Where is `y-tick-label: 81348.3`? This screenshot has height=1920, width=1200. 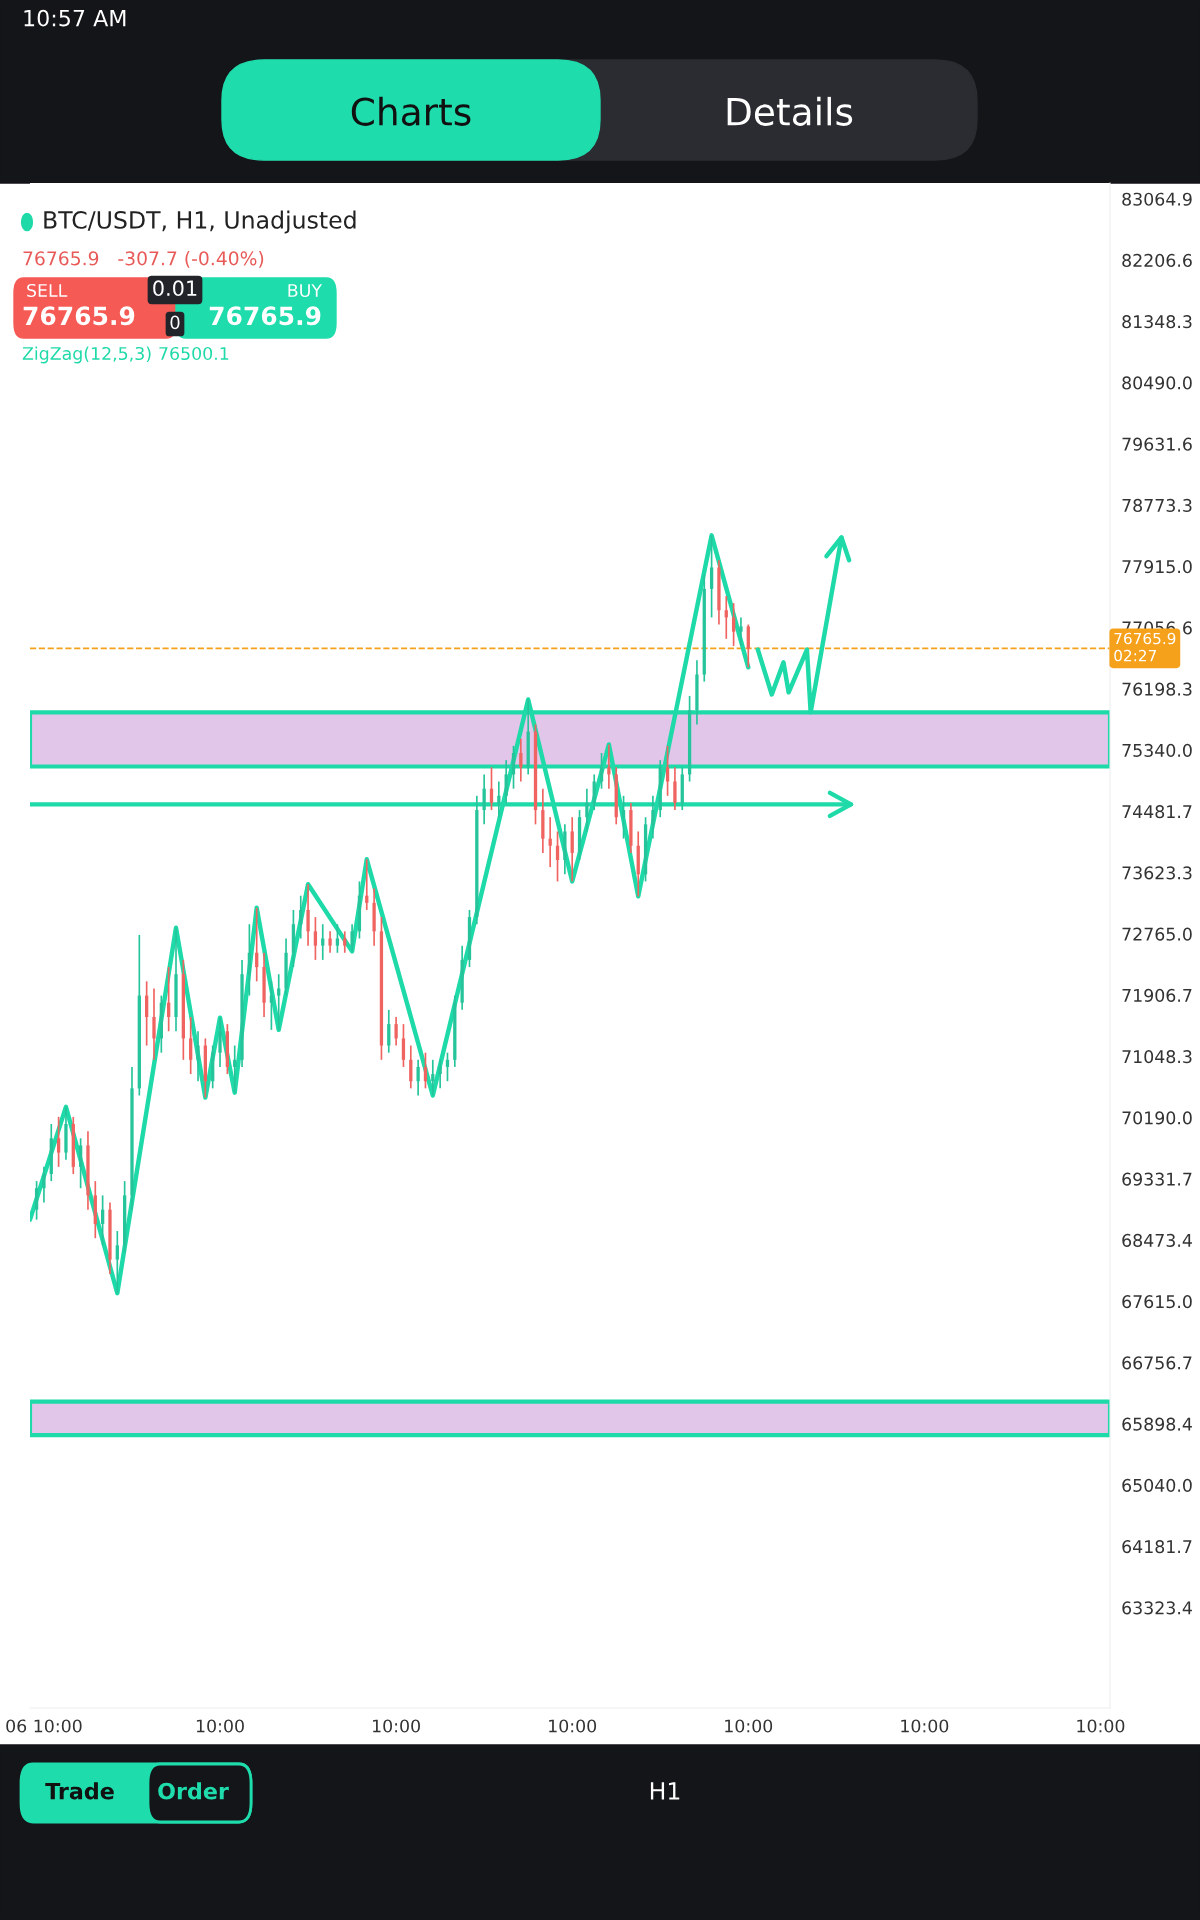 y-tick-label: 81348.3 is located at coordinates (1157, 322).